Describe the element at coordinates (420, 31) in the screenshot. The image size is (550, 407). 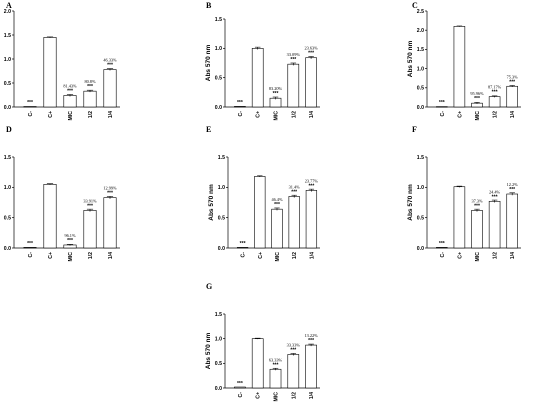
I see `y-tick-label: 2.0` at that location.